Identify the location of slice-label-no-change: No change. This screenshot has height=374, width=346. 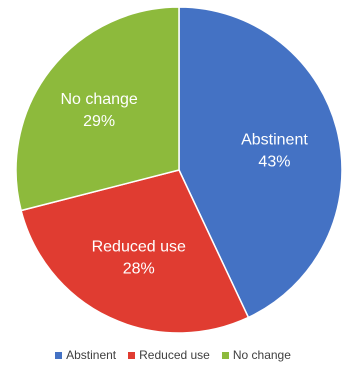
(98, 99).